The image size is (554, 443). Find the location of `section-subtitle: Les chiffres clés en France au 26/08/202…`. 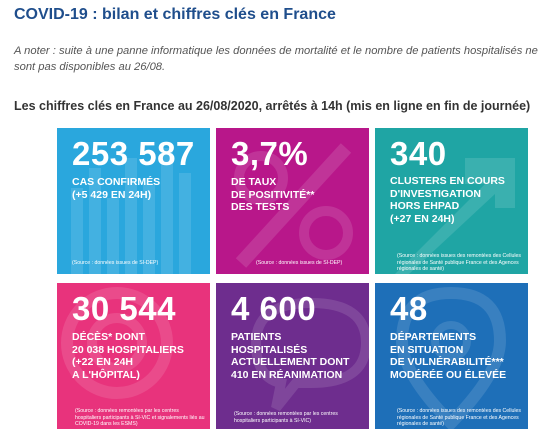

section-subtitle: Les chiffres clés en France au 26/08/202… is located at coordinates (272, 106).